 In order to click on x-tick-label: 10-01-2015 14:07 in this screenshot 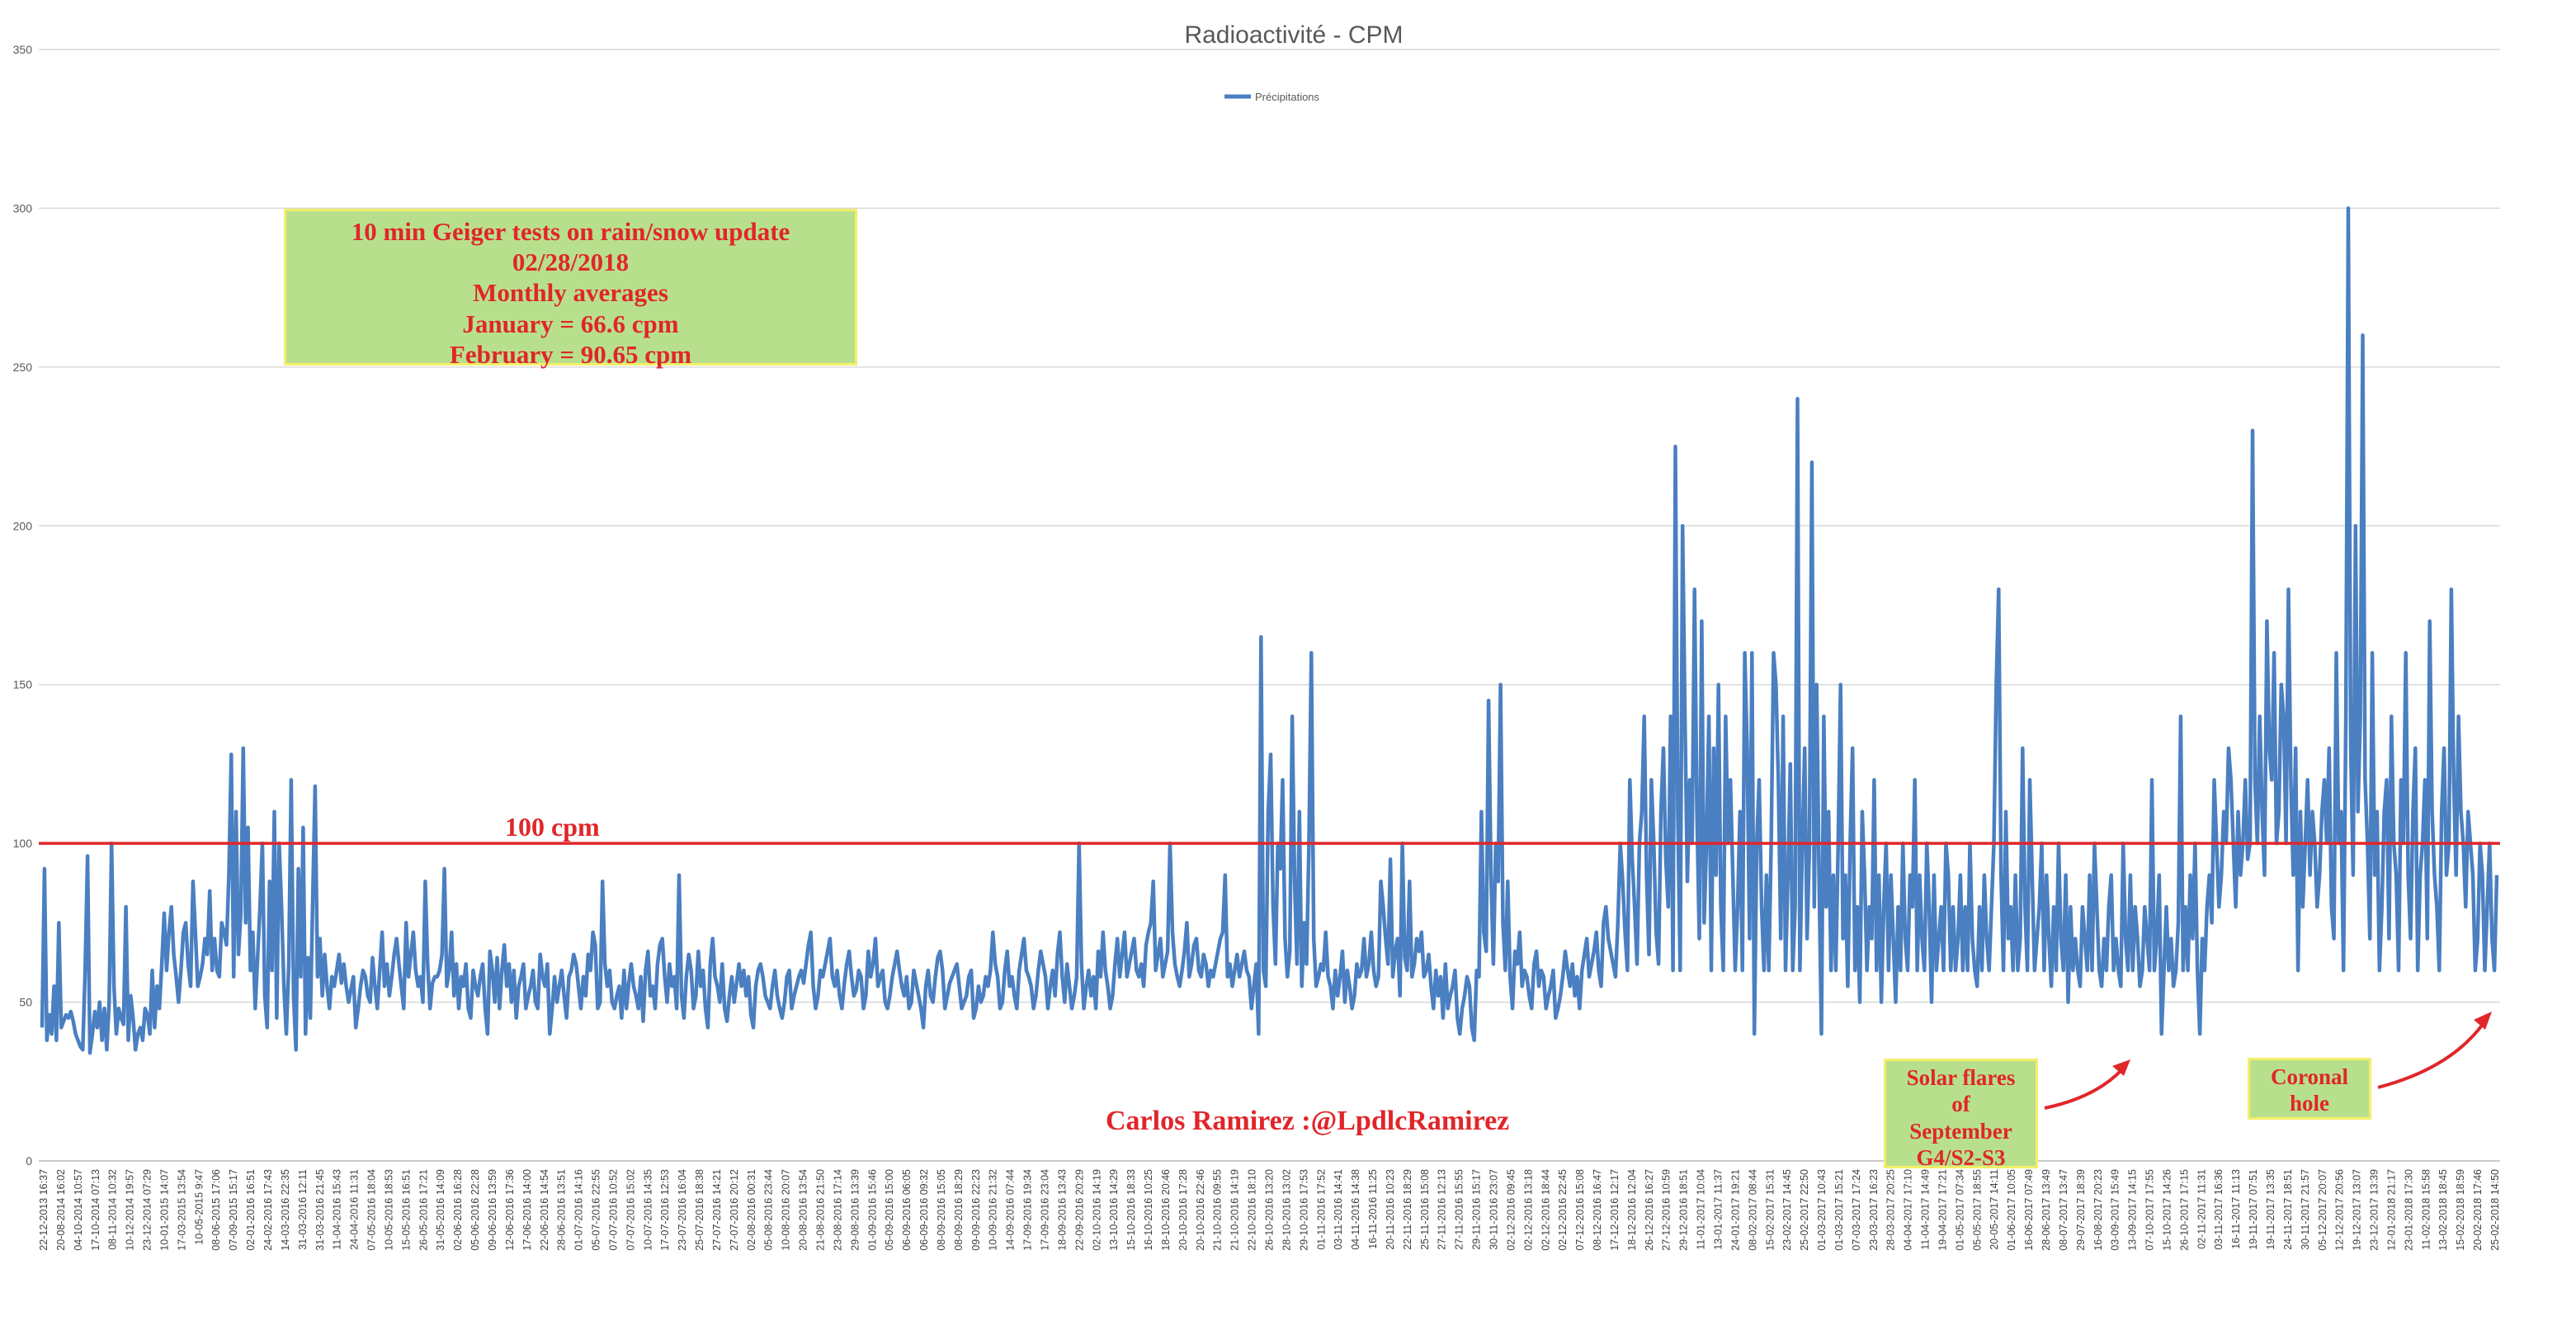, I will do `click(165, 1210)`.